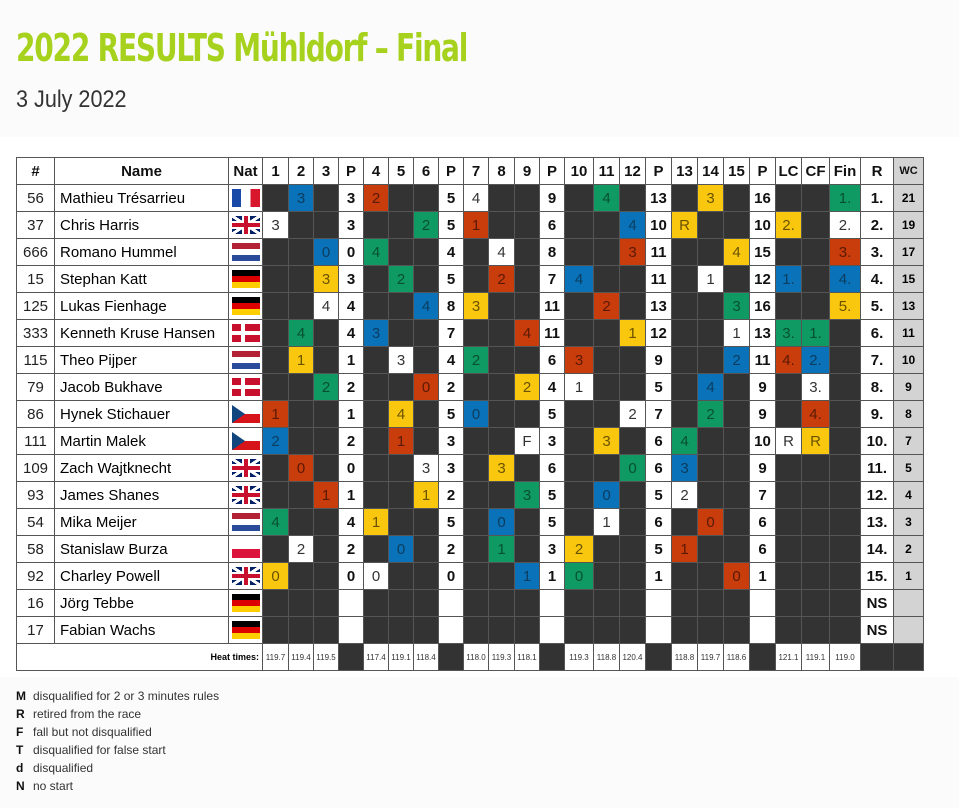 This screenshot has width=959, height=808. Describe the element at coordinates (501, 657) in the screenshot. I see `heat-time: 119.3` at that location.